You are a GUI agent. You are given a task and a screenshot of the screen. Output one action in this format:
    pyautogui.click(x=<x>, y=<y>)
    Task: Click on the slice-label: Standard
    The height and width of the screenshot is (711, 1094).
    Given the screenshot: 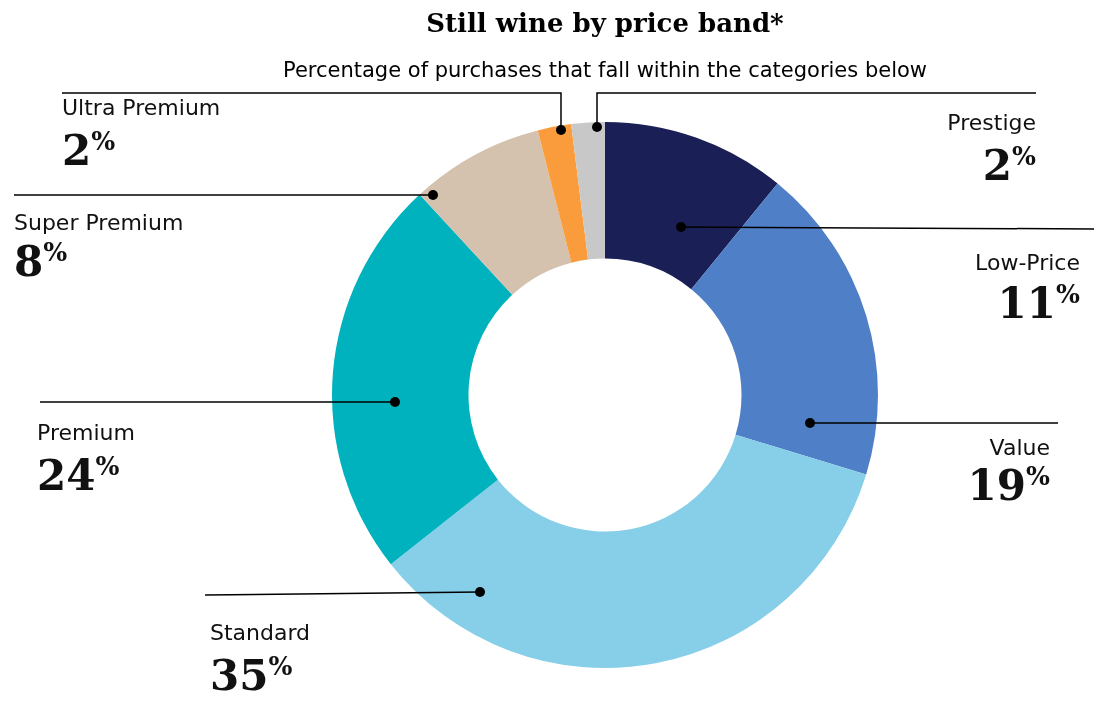 What is the action you would take?
    pyautogui.click(x=260, y=632)
    